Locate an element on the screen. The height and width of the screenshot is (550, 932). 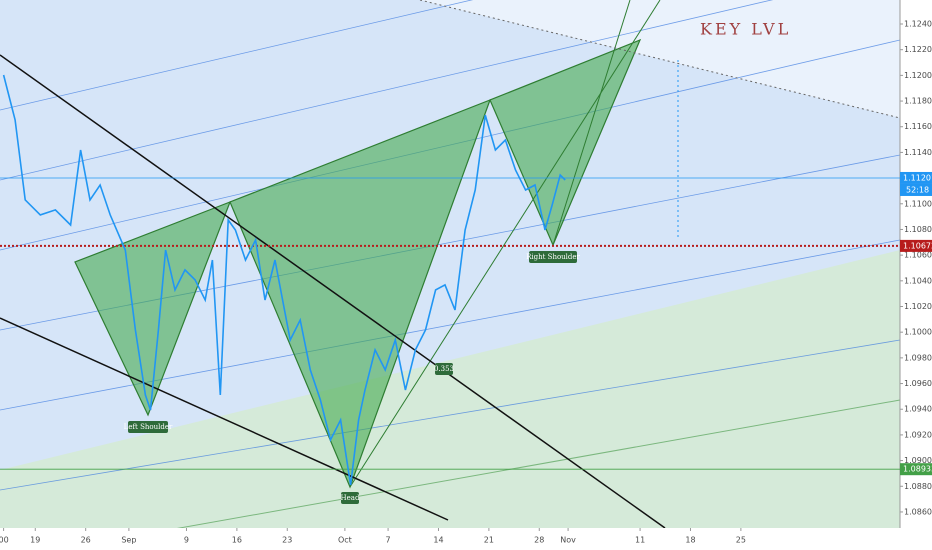
x-tick-label: Sep is located at coordinates (128, 540).